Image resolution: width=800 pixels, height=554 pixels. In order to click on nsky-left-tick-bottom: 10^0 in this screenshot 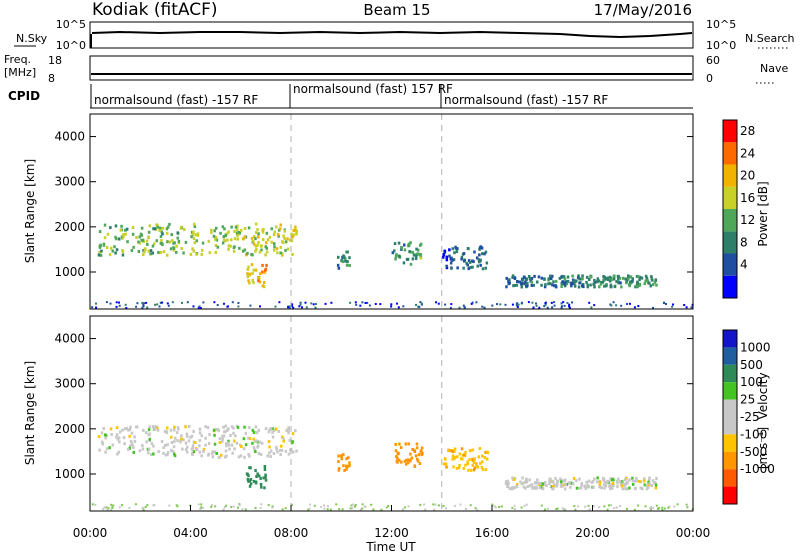, I will do `click(71, 45)`.